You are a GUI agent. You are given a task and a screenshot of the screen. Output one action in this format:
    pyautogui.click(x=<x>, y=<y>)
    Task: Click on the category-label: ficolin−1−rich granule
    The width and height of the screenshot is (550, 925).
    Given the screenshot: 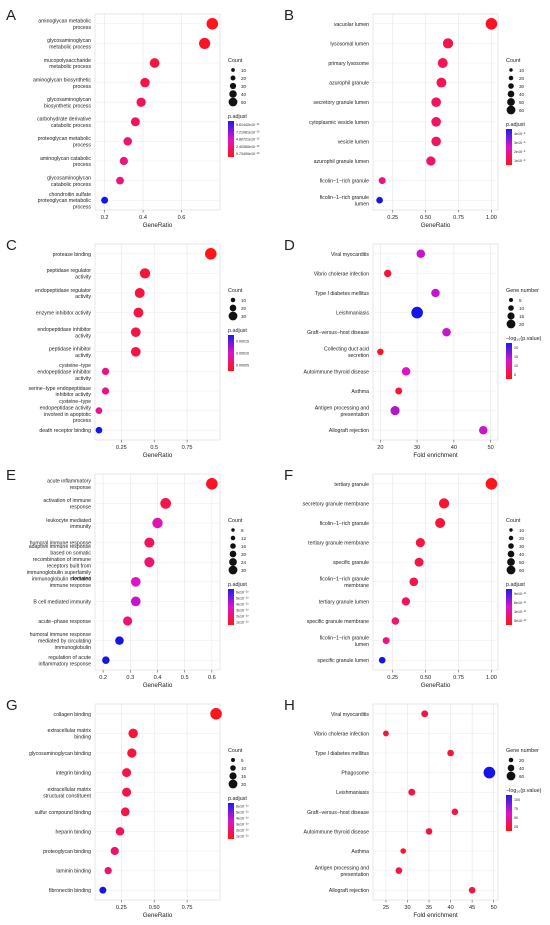 What is the action you would take?
    pyautogui.click(x=344, y=182)
    